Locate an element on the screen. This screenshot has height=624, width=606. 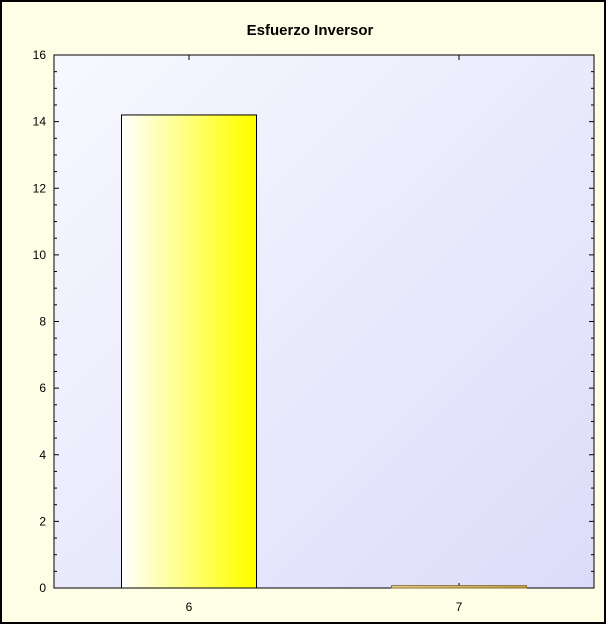
y-tick-label: 8 is located at coordinates (42, 322).